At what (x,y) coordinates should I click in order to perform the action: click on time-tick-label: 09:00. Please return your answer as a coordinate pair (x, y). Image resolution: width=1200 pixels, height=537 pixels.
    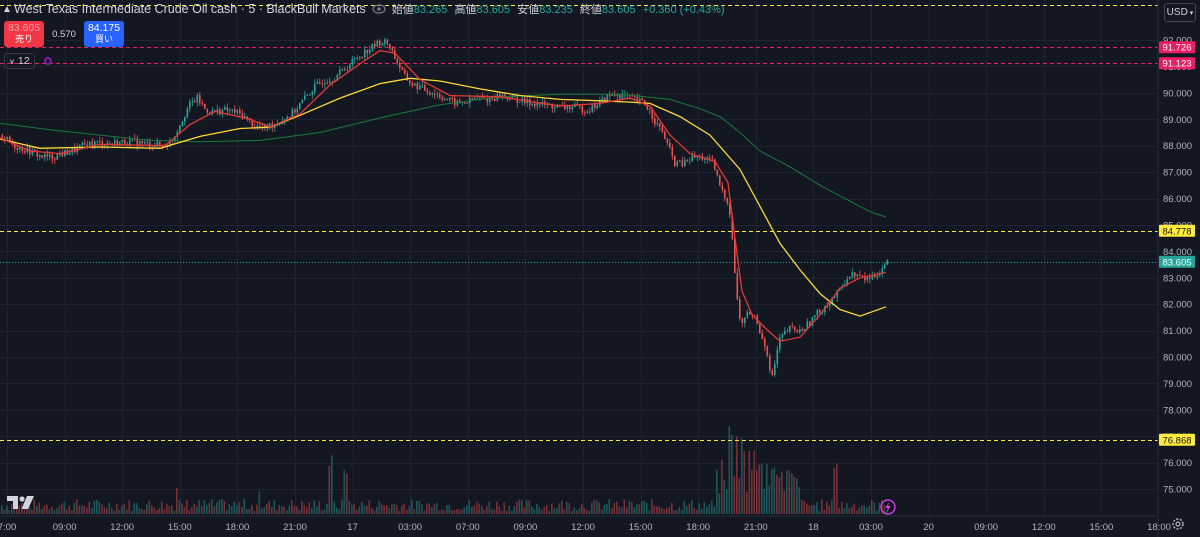
    Looking at the image, I should click on (986, 527).